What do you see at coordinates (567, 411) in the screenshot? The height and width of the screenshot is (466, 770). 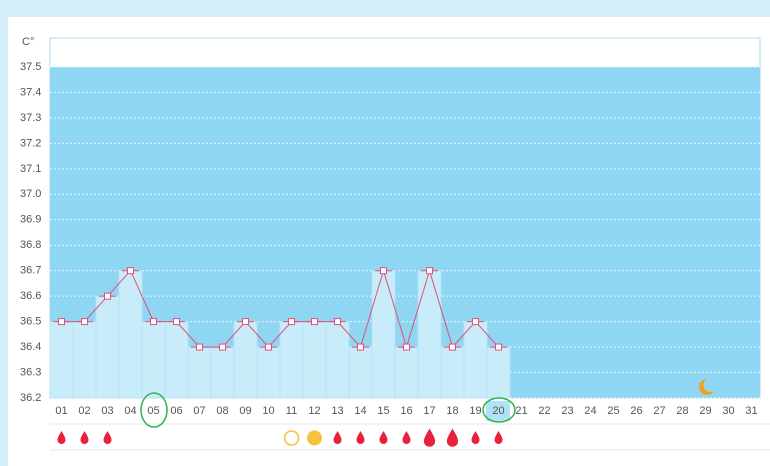 I see `x-tick-label: 23` at bounding box center [567, 411].